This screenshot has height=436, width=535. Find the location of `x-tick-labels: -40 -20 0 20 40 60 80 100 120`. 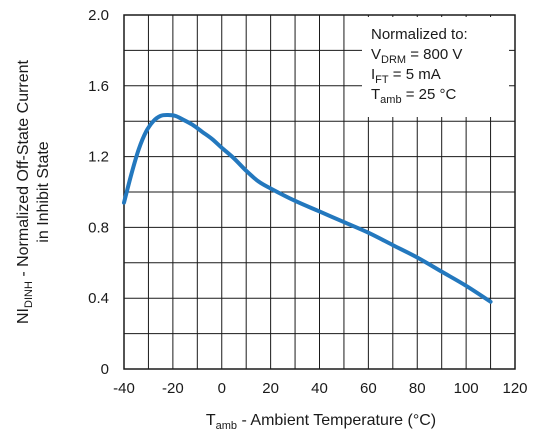

x-tick-labels: -40 -20 0 20 40 60 80 100 120 is located at coordinates (320, 388).